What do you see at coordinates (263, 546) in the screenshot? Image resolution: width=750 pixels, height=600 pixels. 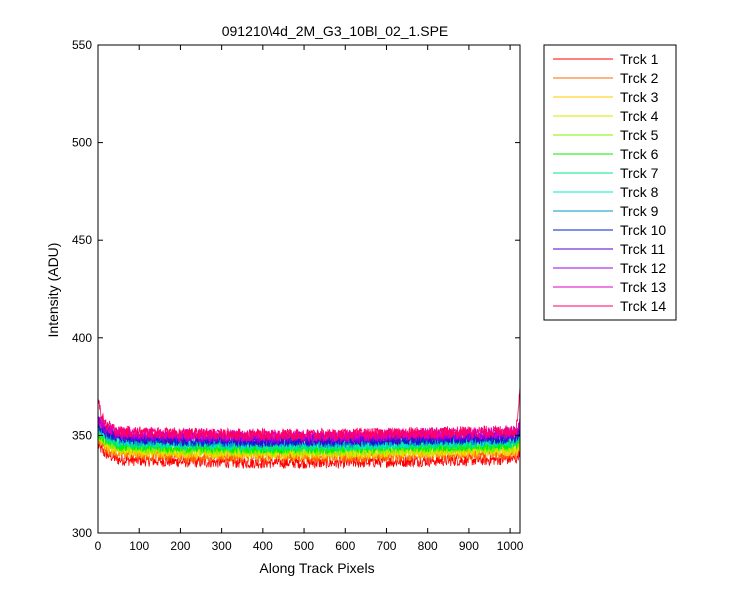 I see `x-tick-label: 400` at bounding box center [263, 546].